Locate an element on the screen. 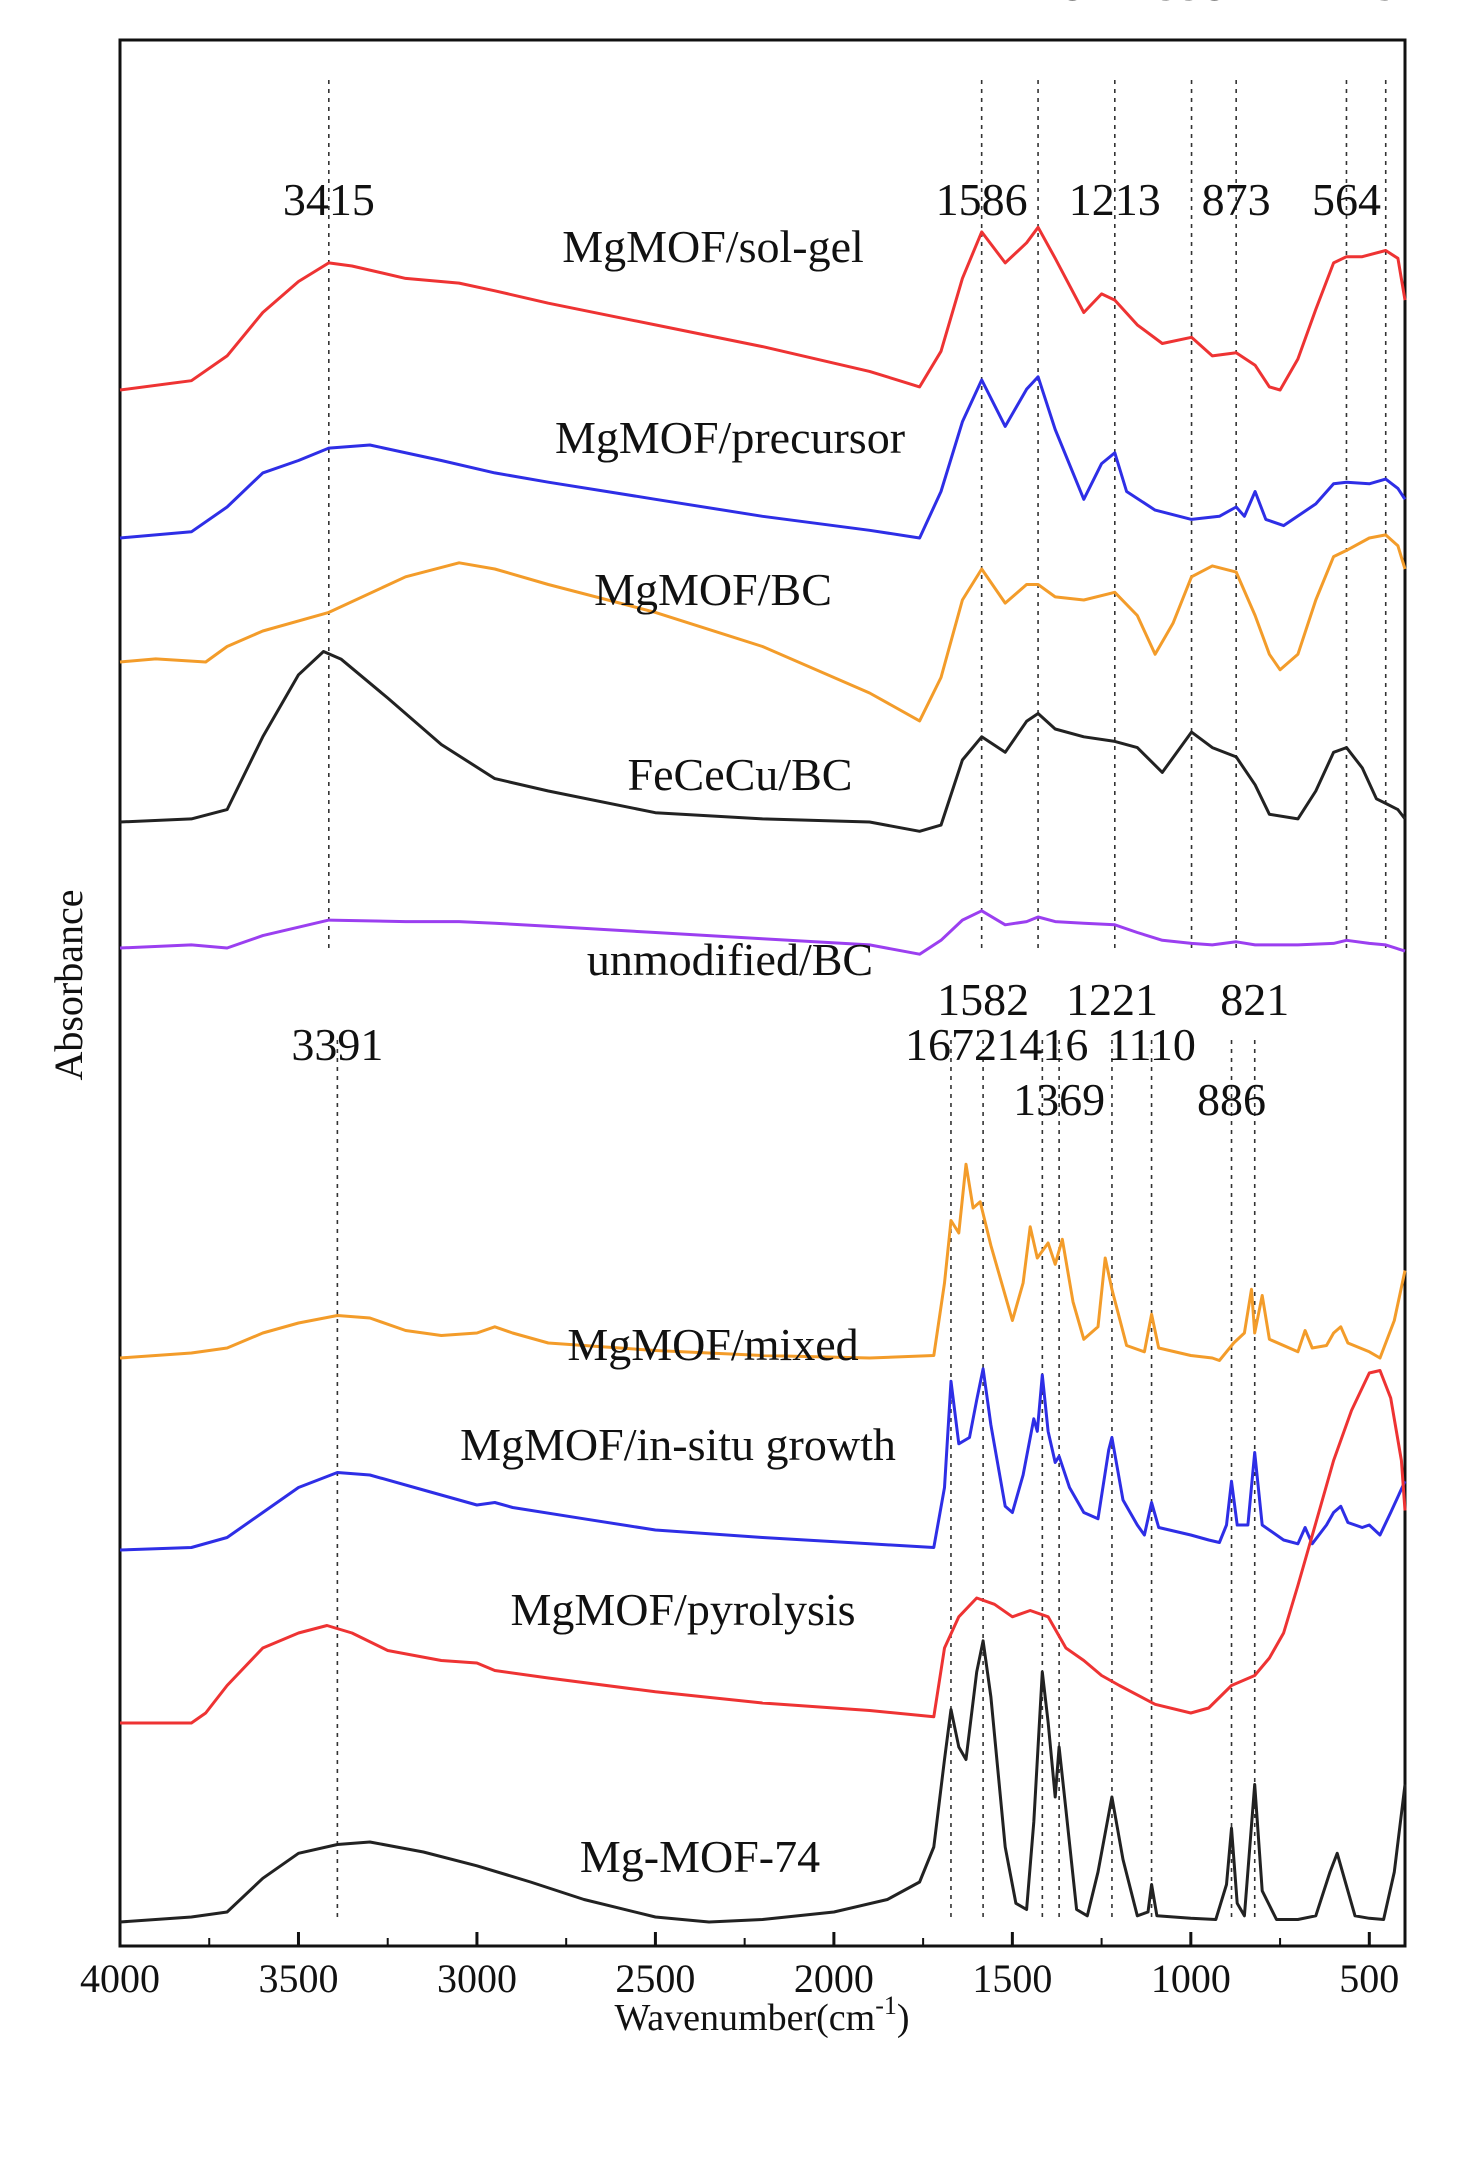  upper_panel-series-label-2: MgMOF/BC is located at coordinates (713, 589).